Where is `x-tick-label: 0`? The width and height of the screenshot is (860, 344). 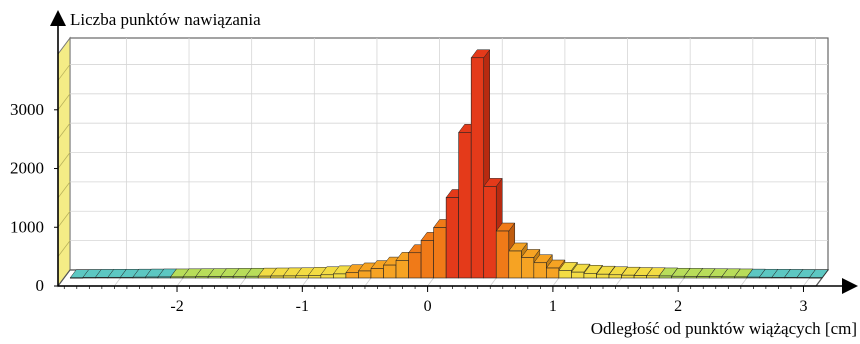 x-tick-label: 0 is located at coordinates (428, 306).